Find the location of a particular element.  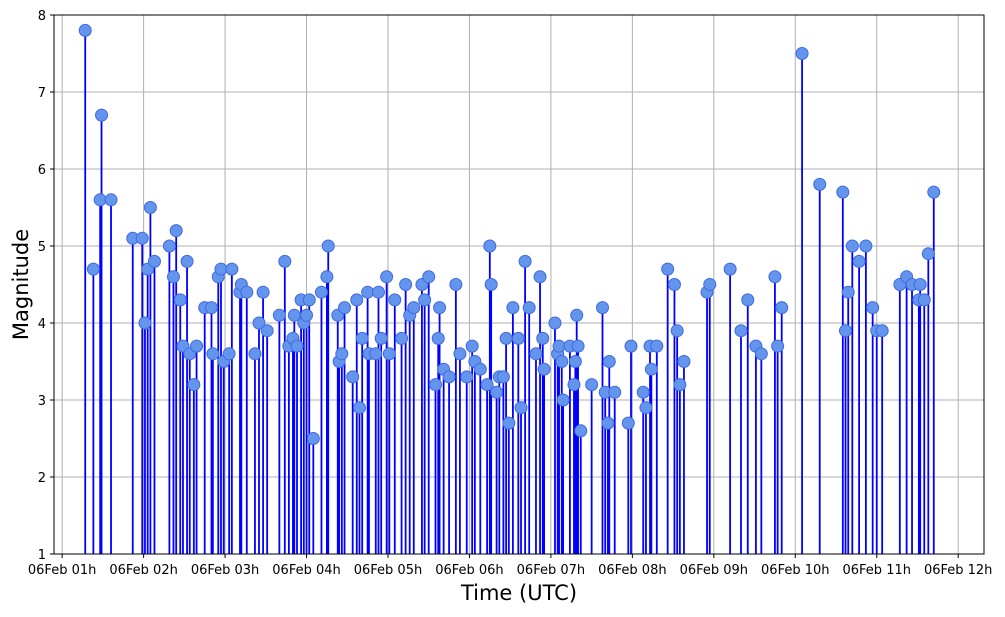

x-axis-label: Time (UTC) is located at coordinates (518, 593).